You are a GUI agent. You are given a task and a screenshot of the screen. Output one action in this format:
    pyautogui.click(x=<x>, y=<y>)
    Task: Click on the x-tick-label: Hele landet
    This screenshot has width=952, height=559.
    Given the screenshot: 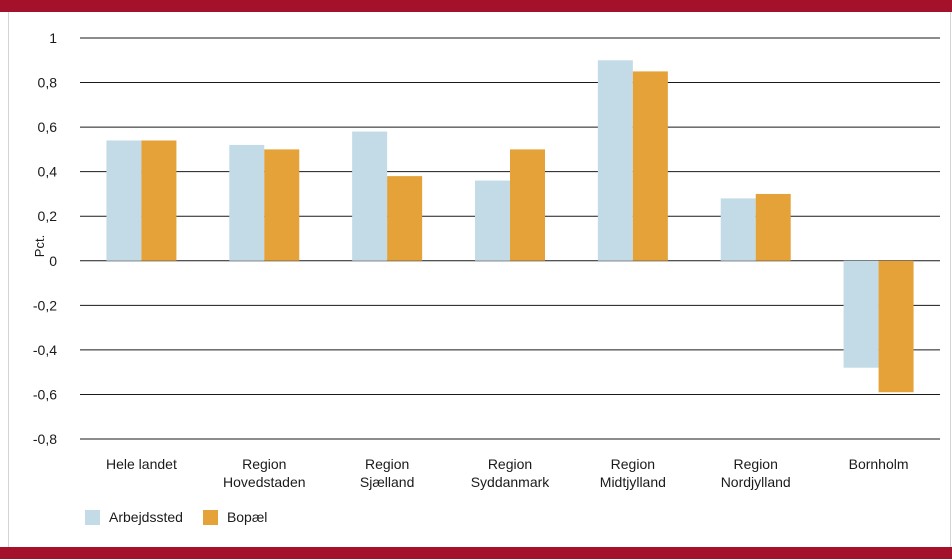 What is the action you would take?
    pyautogui.click(x=141, y=464)
    